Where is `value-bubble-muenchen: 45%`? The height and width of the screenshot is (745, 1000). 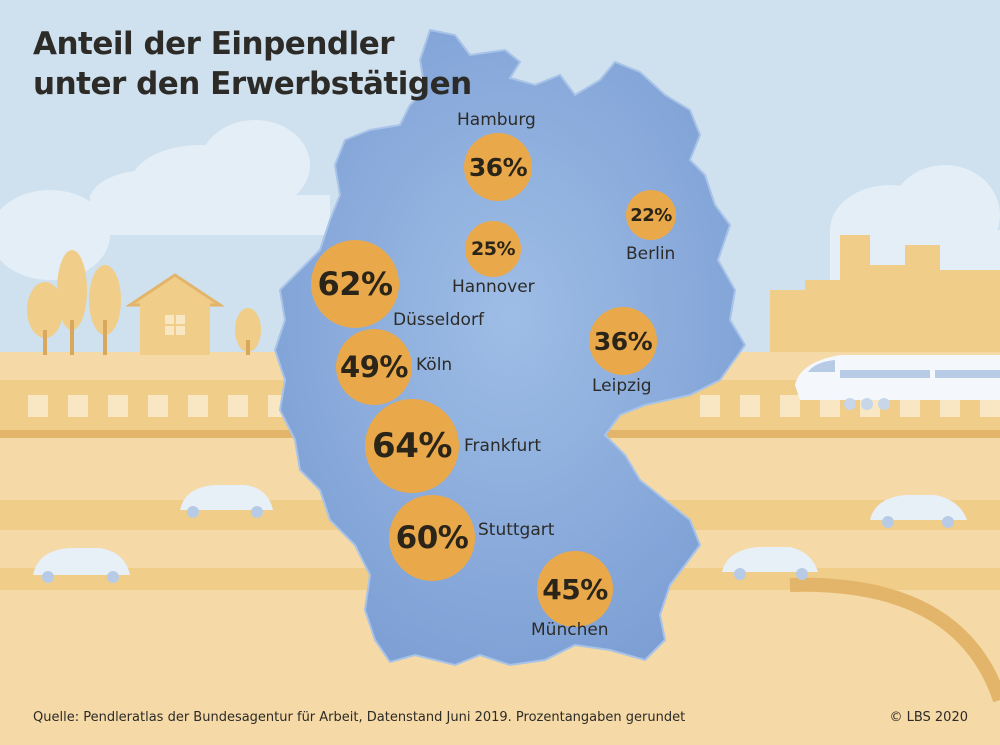
value-bubble-muenchen: 45% is located at coordinates (575, 589).